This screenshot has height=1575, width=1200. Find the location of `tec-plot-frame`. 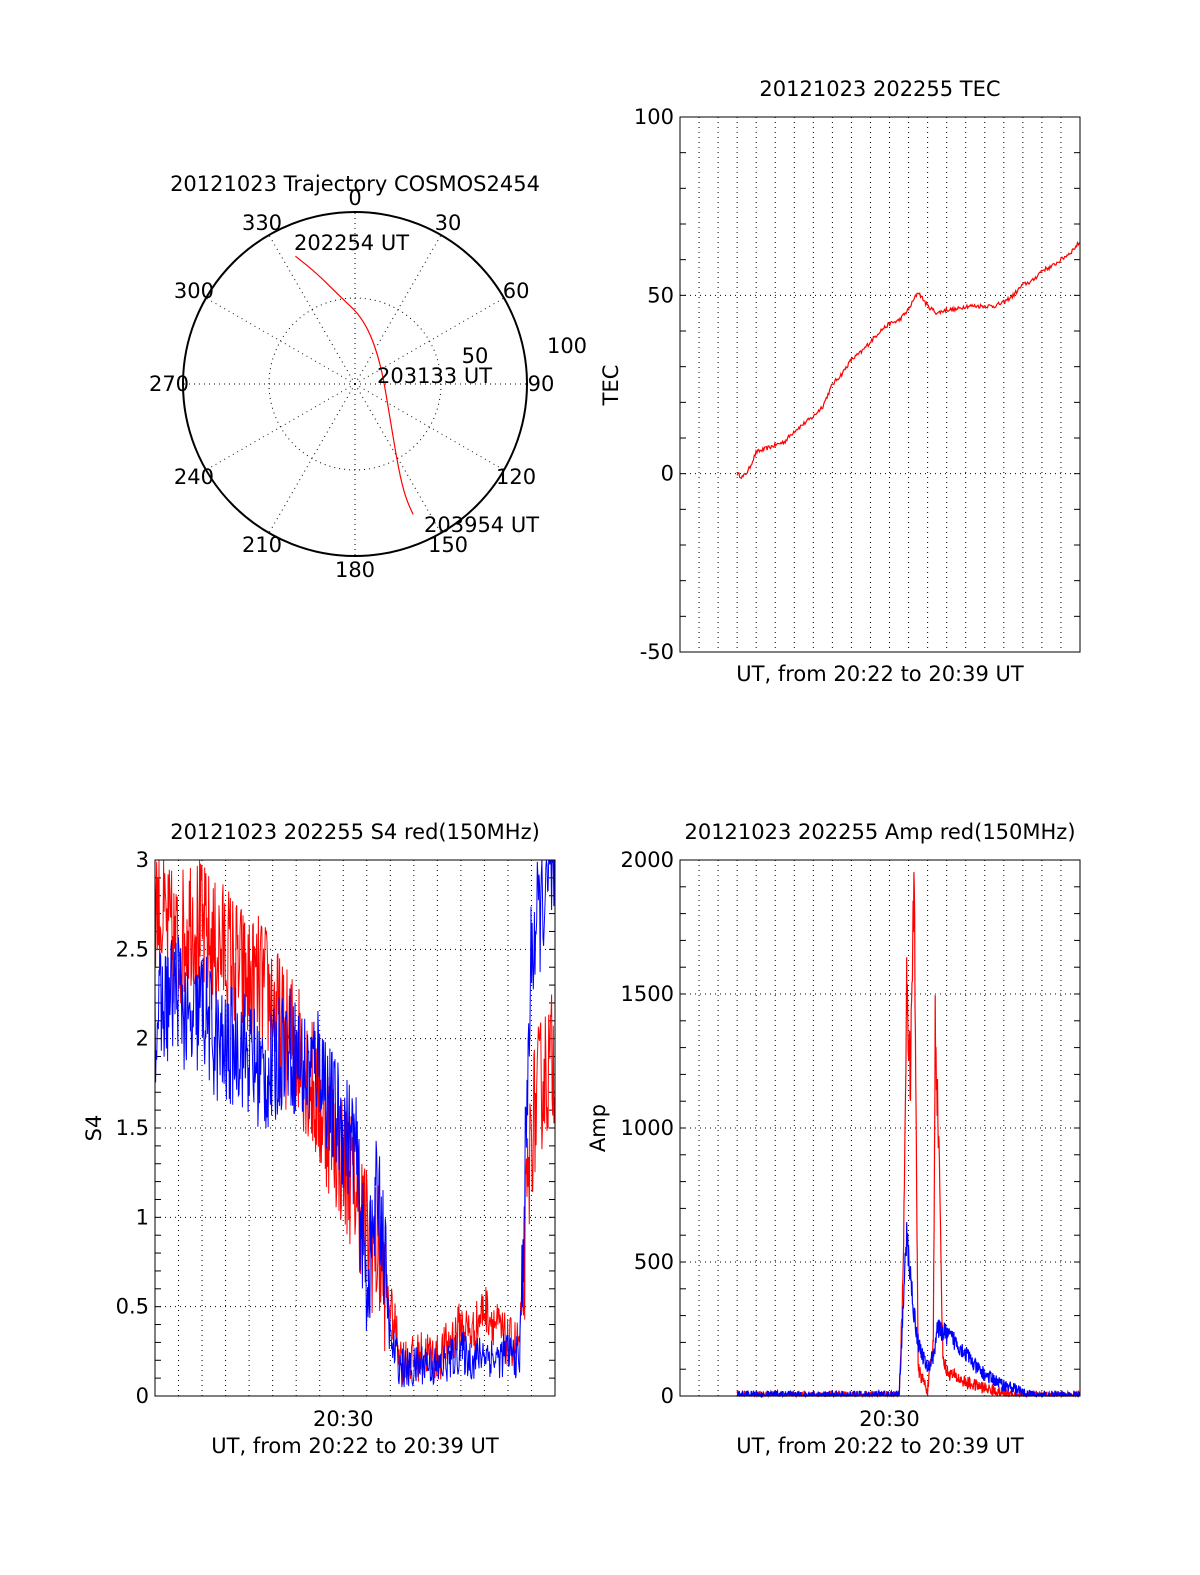

tec-plot-frame is located at coordinates (880, 384).